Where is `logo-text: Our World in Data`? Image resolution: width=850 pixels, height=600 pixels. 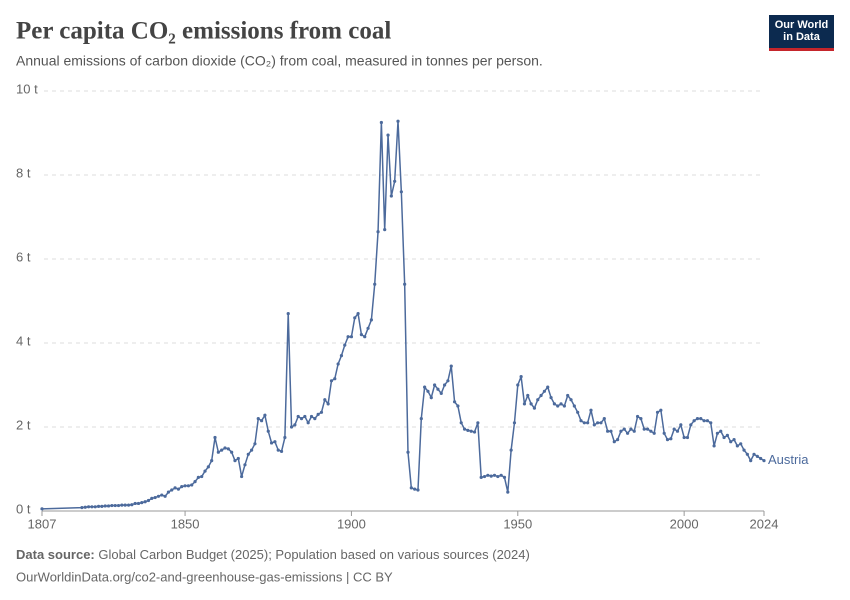
logo-text: Our World in Data is located at coordinates (801, 31).